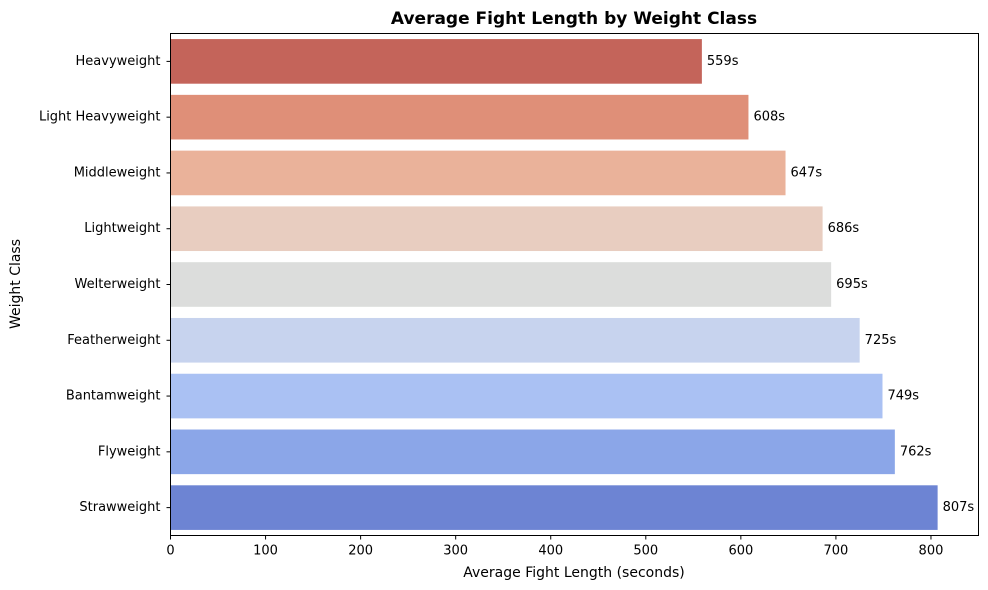  Describe the element at coordinates (265, 551) in the screenshot. I see `x-tick-label: 100` at that location.